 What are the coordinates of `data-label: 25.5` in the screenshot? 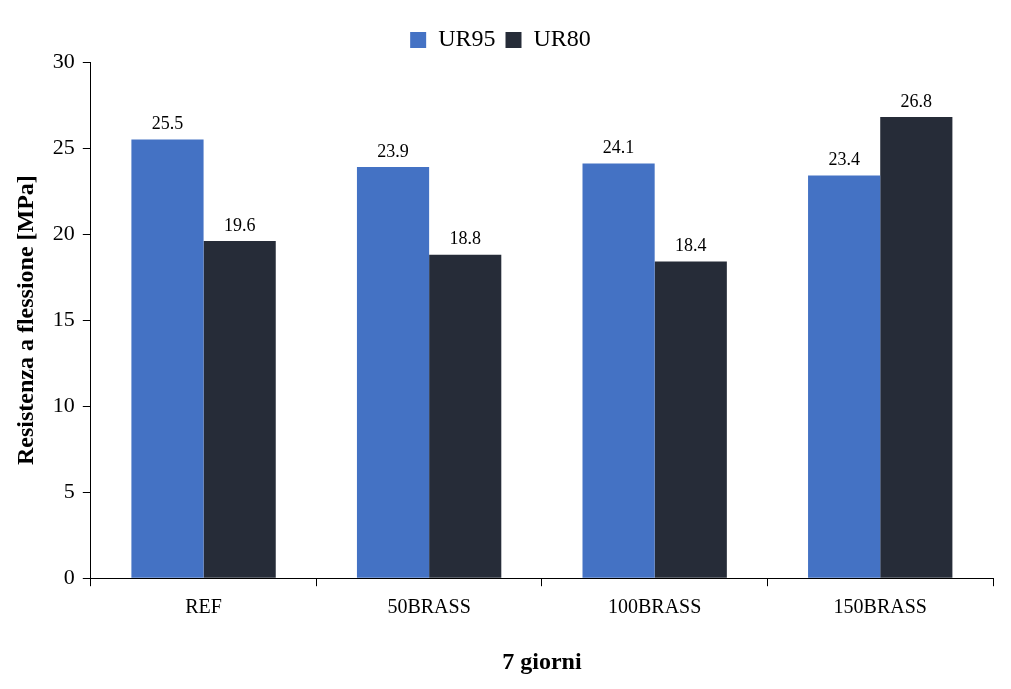 It's located at (167, 123).